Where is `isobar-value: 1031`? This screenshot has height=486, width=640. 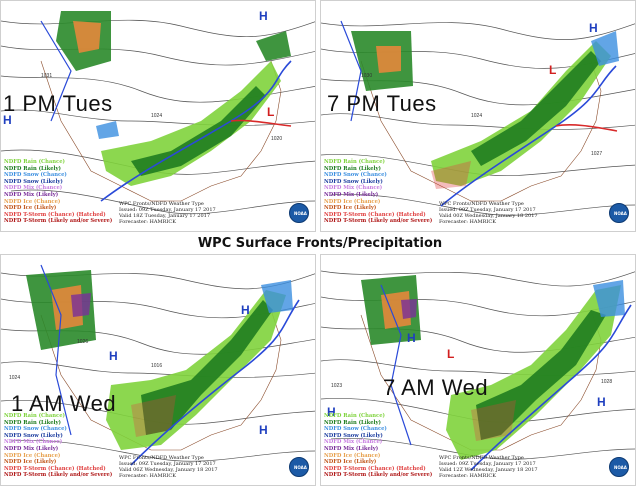
isobar-value: 1031 is located at coordinates (47, 76).